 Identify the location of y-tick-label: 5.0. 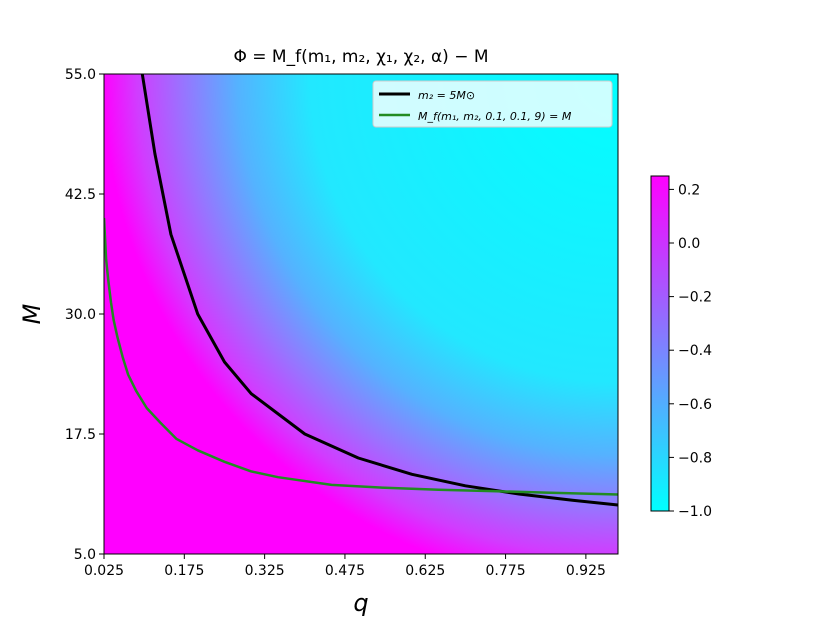
(85, 555).